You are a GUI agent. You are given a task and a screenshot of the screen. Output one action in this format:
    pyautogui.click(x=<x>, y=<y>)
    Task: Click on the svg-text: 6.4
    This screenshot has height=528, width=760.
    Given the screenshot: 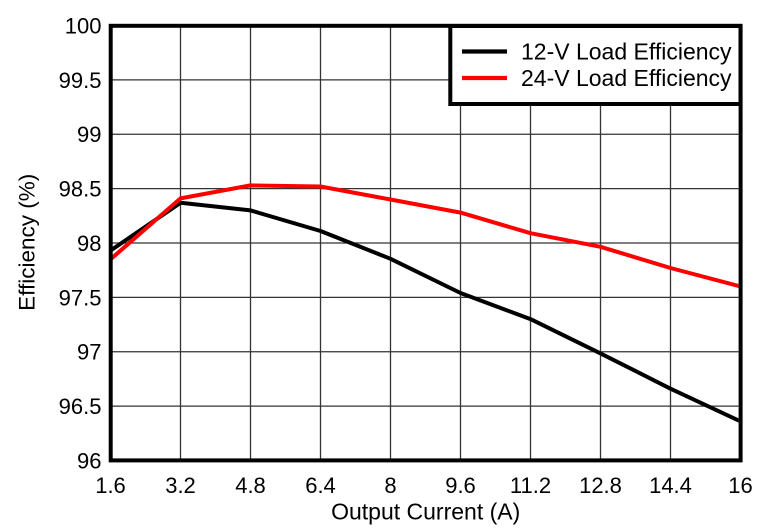 What is the action you would take?
    pyautogui.click(x=320, y=485)
    